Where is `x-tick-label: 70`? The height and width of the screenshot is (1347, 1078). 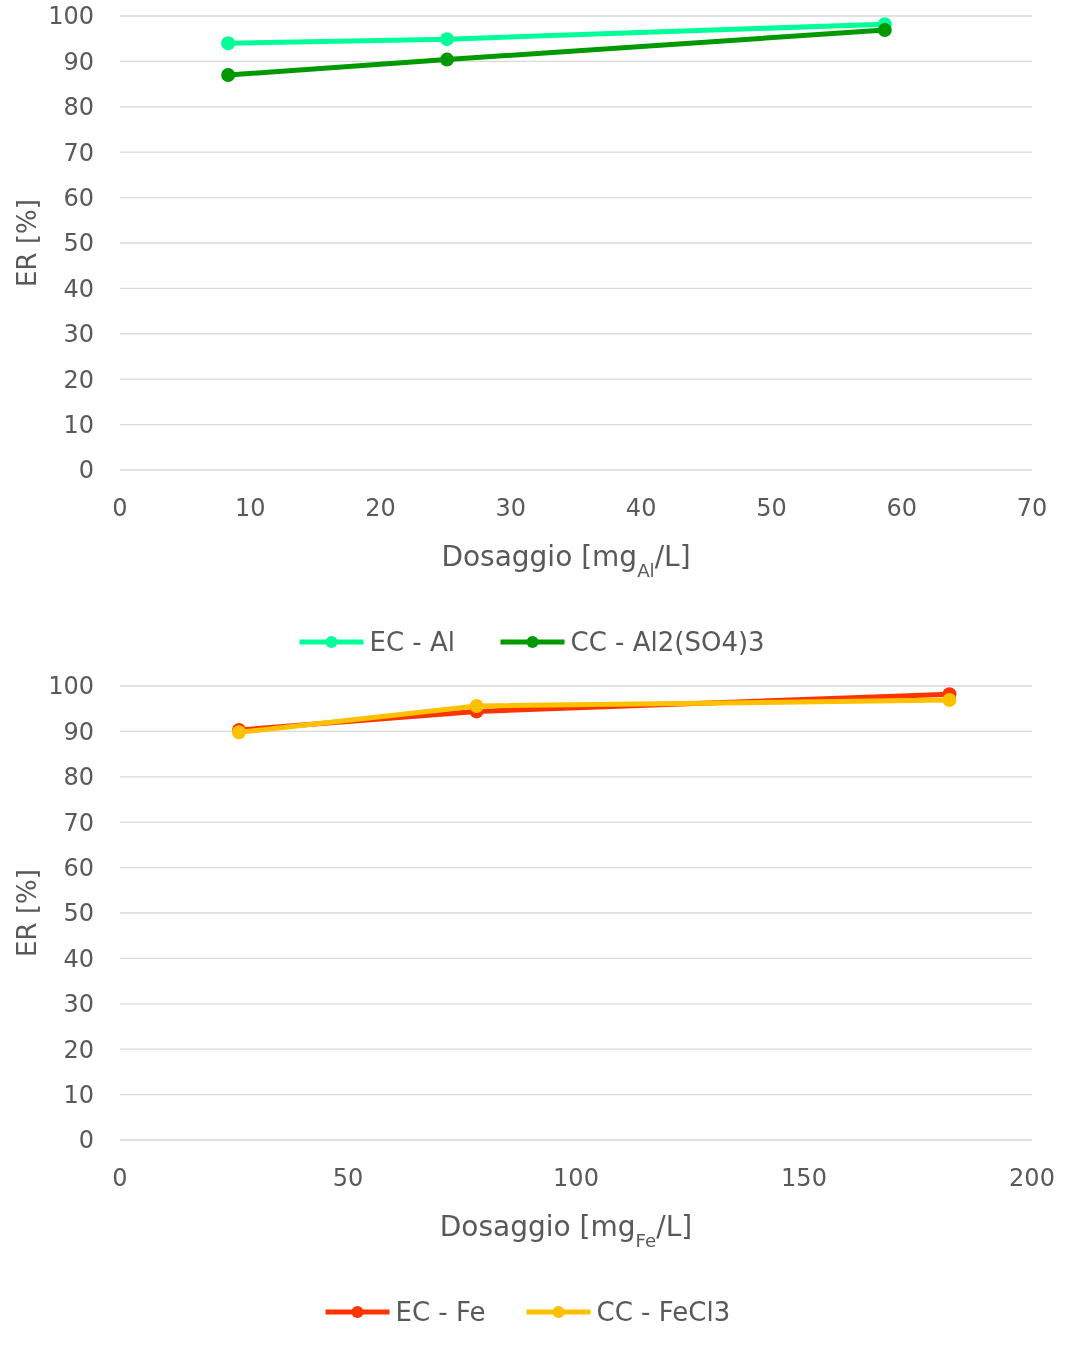 x-tick-label: 70 is located at coordinates (1032, 508).